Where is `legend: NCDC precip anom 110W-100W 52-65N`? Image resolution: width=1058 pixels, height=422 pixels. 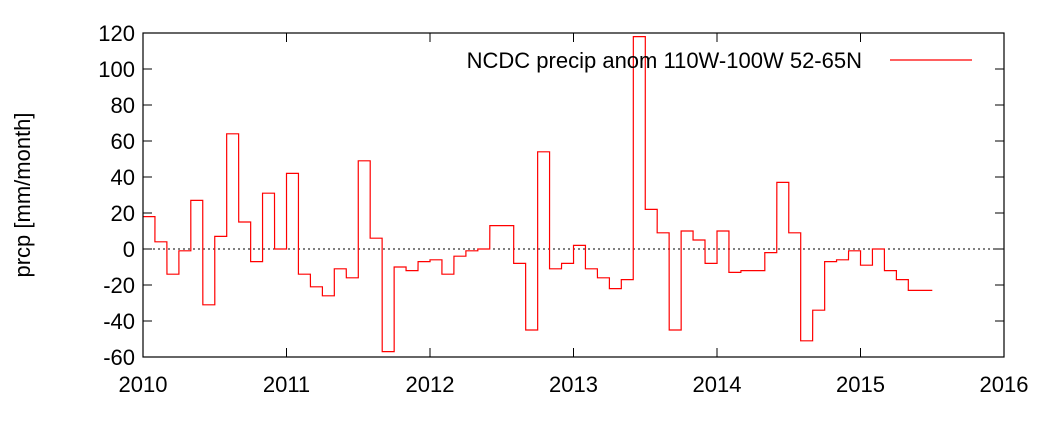
legend: NCDC precip anom 110W-100W 52-65N is located at coordinates (719, 60).